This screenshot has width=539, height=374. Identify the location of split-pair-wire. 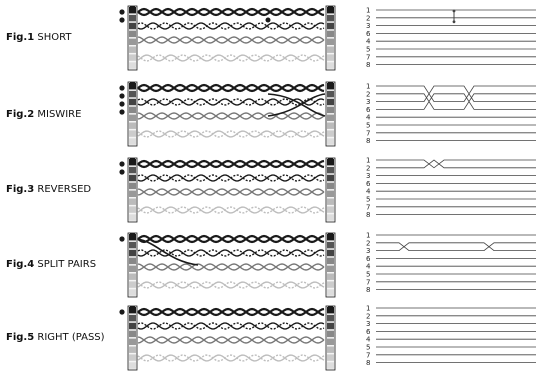
(168, 252).